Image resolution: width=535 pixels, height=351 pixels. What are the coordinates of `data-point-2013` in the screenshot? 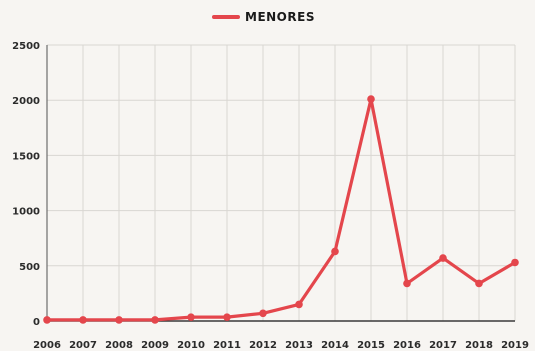 It's located at (299, 304).